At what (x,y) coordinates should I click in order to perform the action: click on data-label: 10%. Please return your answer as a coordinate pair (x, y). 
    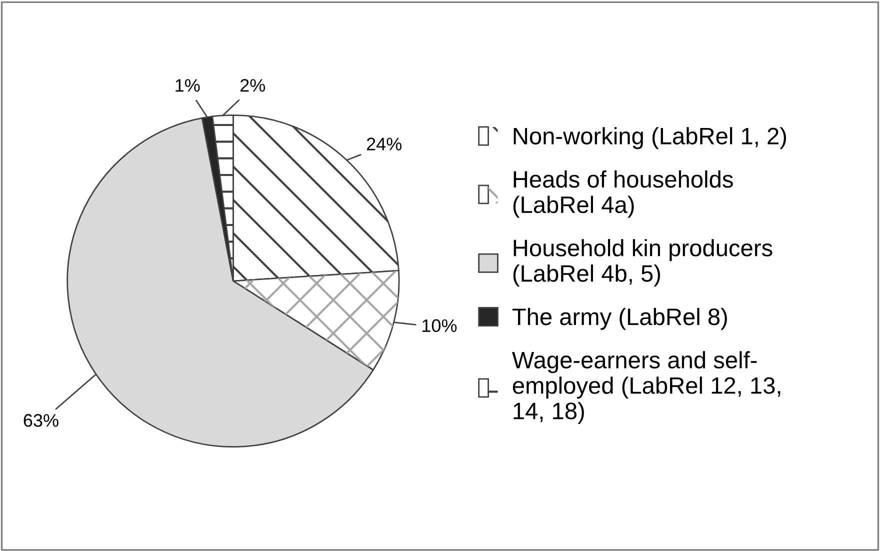
    Looking at the image, I should click on (439, 325).